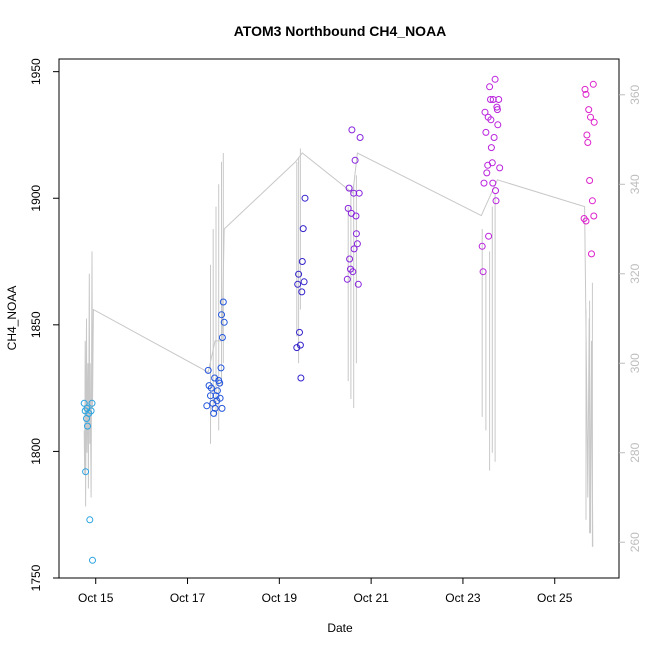  What do you see at coordinates (36, 451) in the screenshot?
I see `y-tick-label: 1800` at bounding box center [36, 451].